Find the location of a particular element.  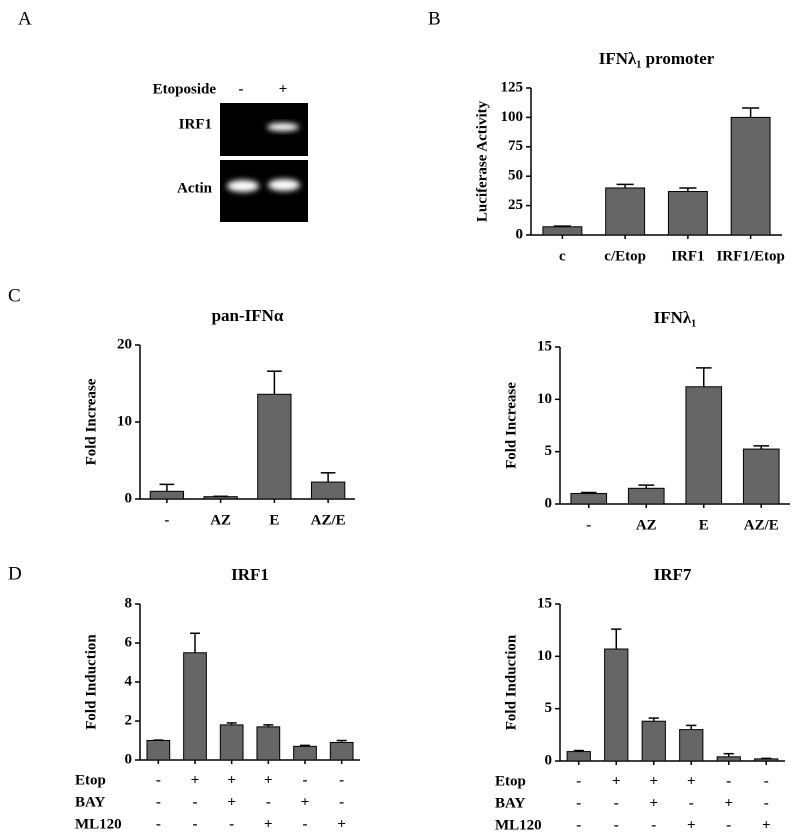

x-tick-label: E is located at coordinates (704, 525).